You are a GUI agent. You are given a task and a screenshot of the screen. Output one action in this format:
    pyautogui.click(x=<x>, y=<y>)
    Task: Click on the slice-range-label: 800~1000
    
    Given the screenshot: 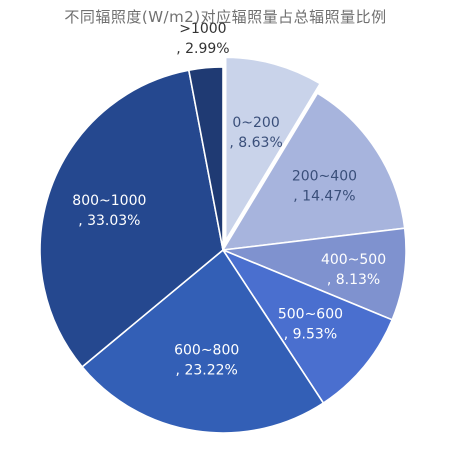 What is the action you would take?
    pyautogui.click(x=109, y=201)
    